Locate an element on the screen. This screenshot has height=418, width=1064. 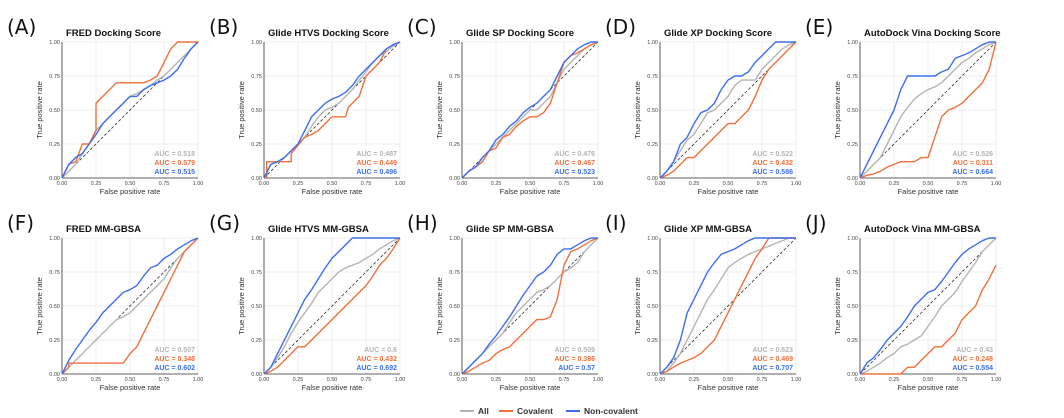
auc-label-noncovalent: AUC = 0.602 is located at coordinates (174, 368).